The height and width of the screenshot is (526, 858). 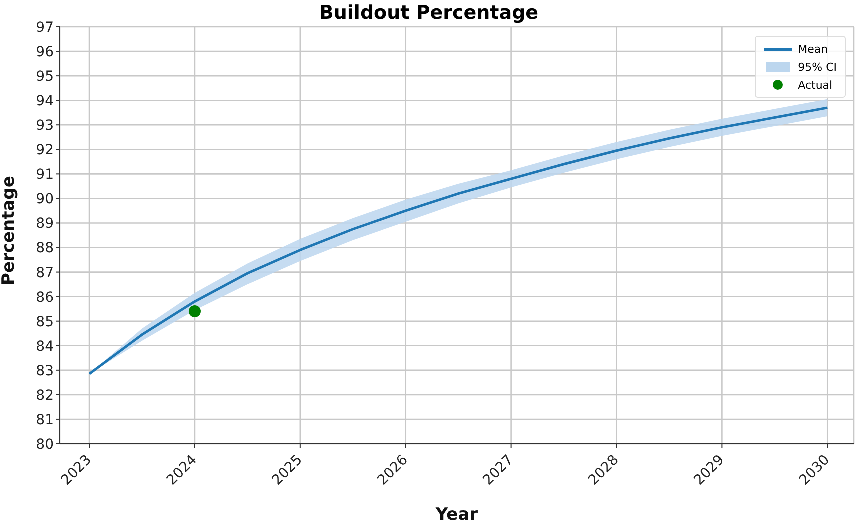 What do you see at coordinates (456, 515) in the screenshot?
I see `x-axis-title: Year` at bounding box center [456, 515].